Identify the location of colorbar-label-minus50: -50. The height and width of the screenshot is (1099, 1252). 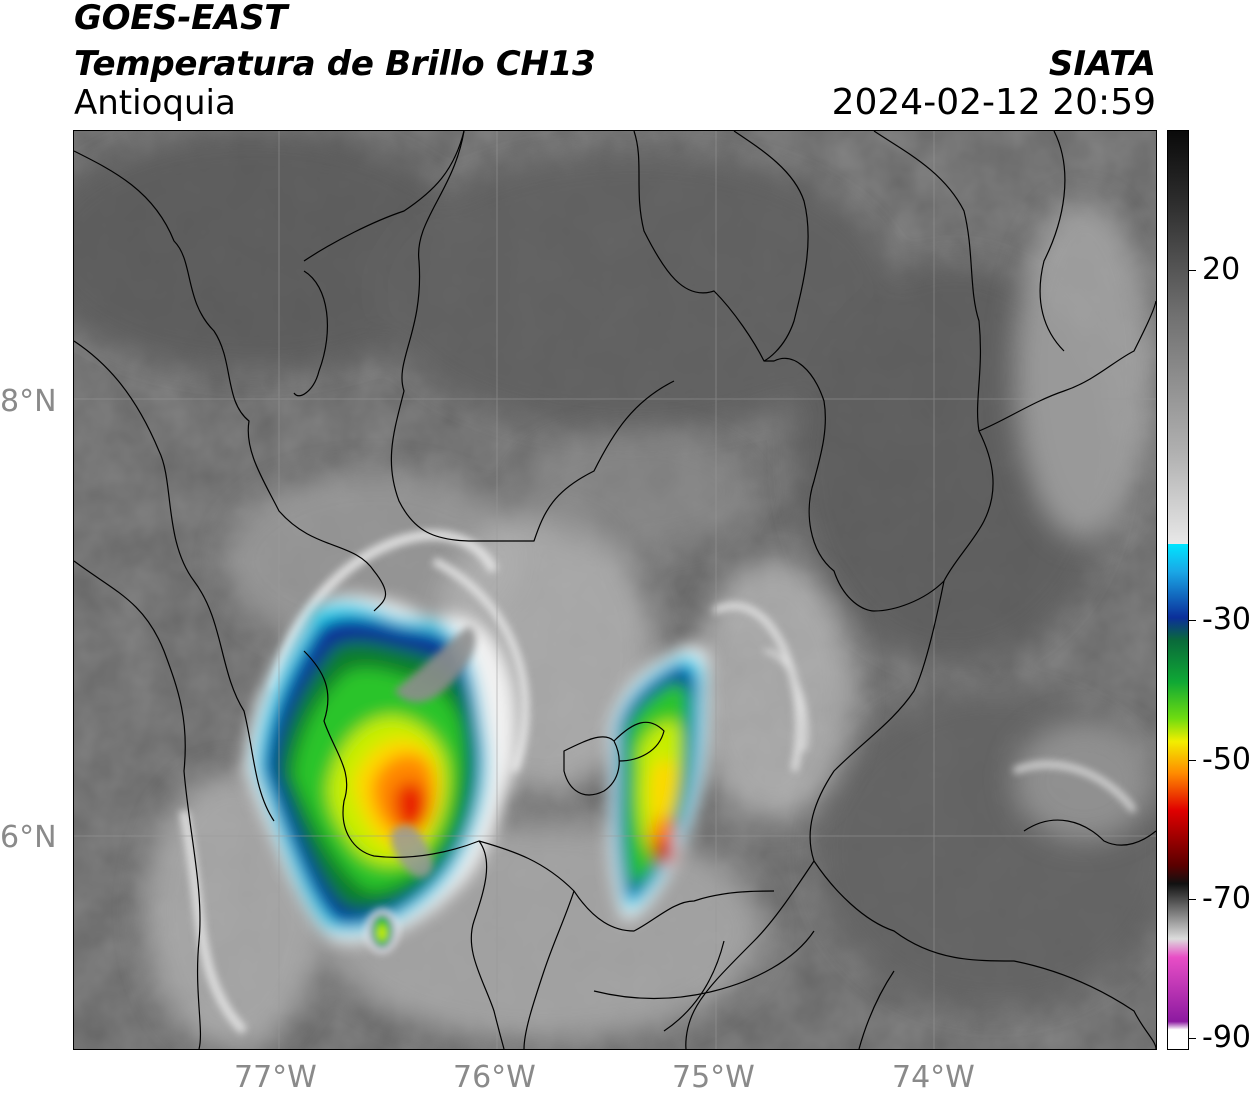
(1226, 759).